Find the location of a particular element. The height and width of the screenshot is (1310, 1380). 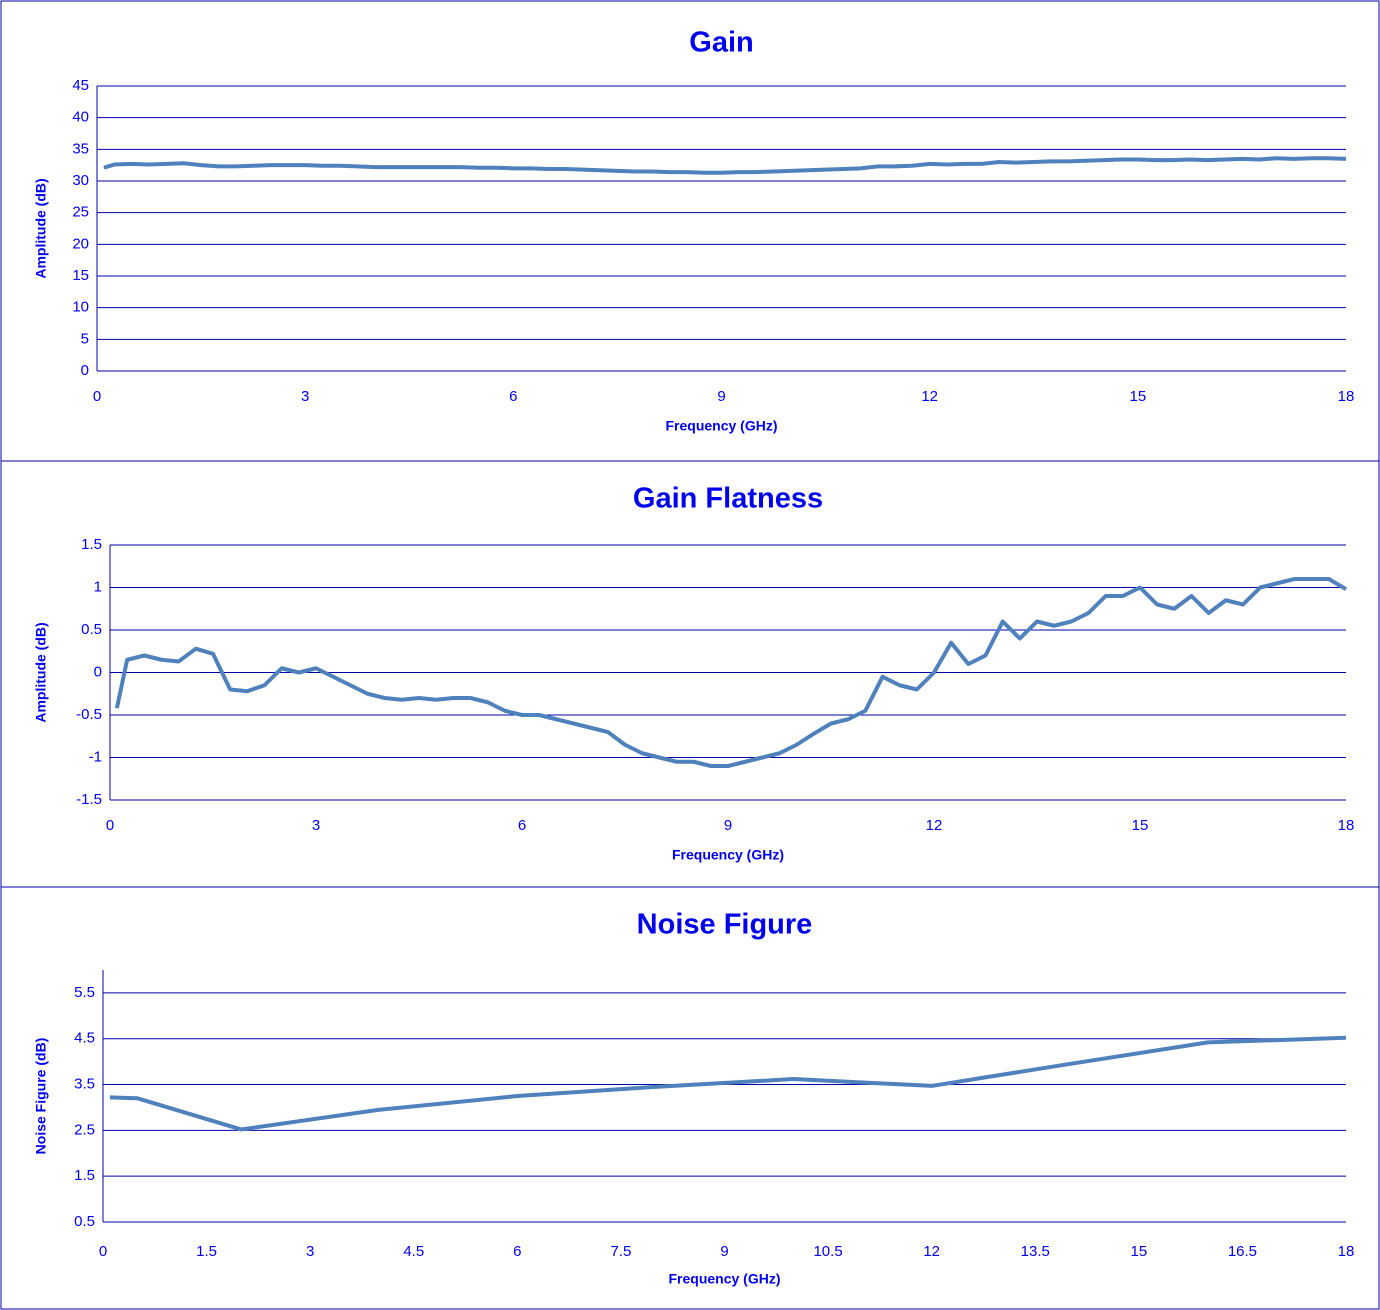

y-tick-label: 15 is located at coordinates (80, 275).